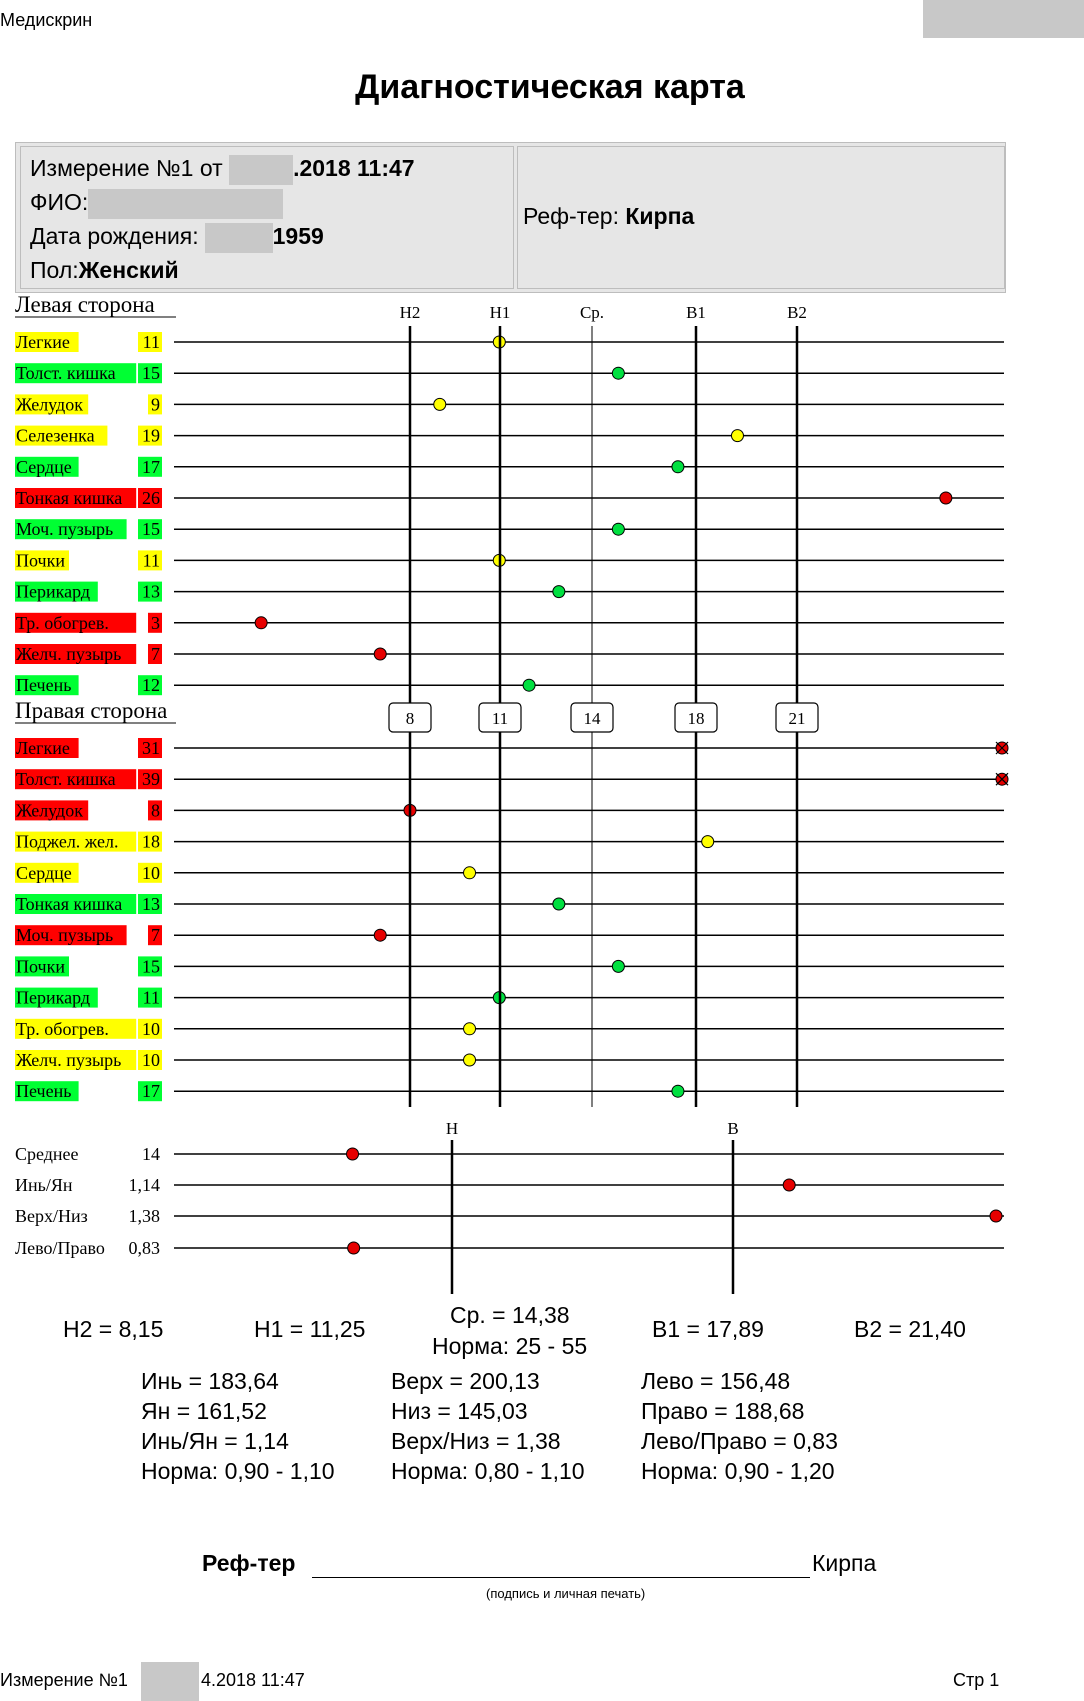  Describe the element at coordinates (151, 436) in the screenshot. I see `organ-value: 19` at that location.